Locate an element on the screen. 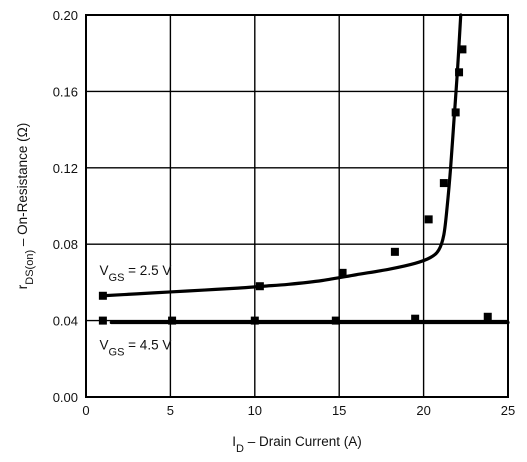  y-tick-label: 0.04 is located at coordinates (65, 321).